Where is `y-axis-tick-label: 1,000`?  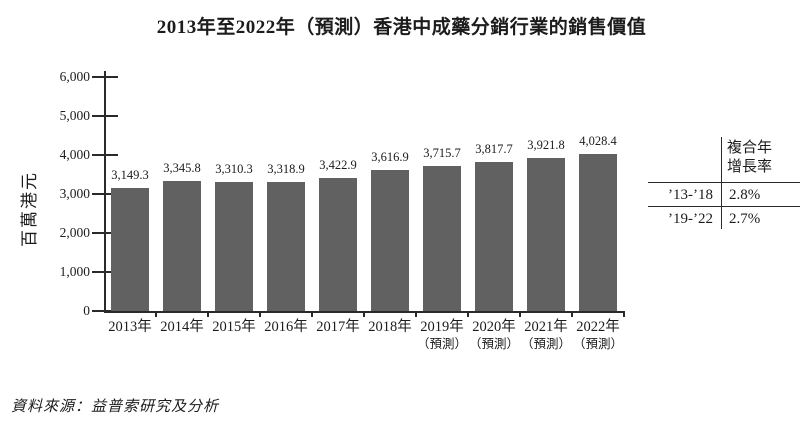
y-axis-tick-label: 1,000 is located at coordinates (74, 271).